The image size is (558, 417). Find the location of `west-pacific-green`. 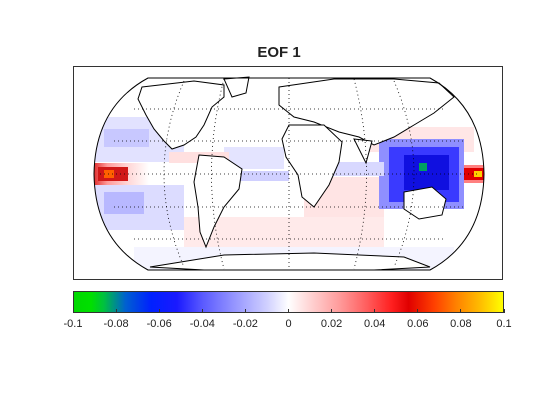

west-pacific-green is located at coordinates (423, 167).